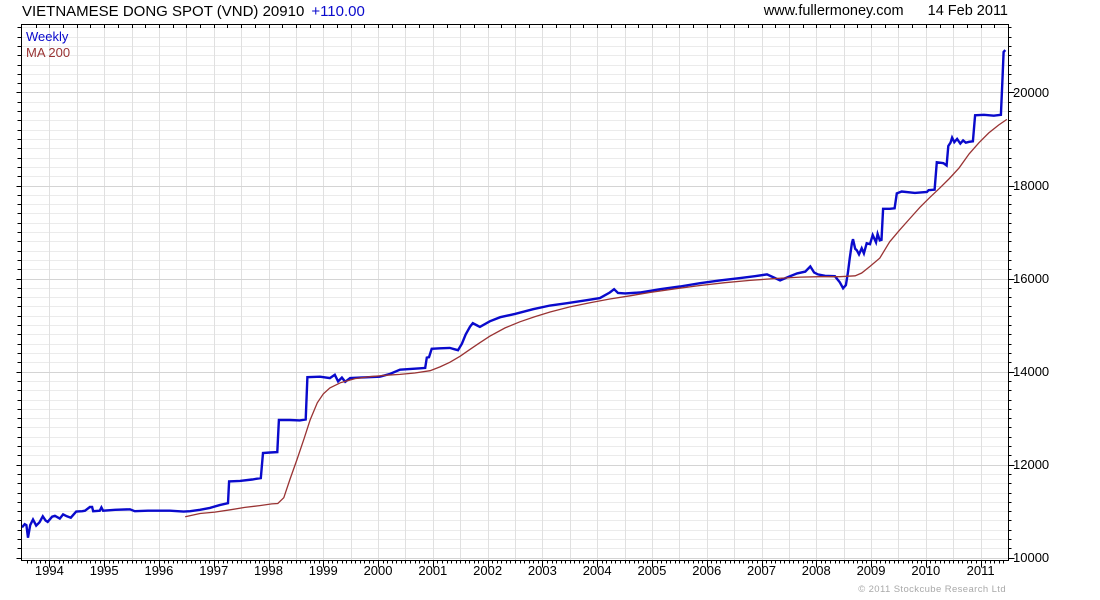 The width and height of the screenshot is (1100, 600). I want to click on x-axis-label: 2005, so click(652, 570).